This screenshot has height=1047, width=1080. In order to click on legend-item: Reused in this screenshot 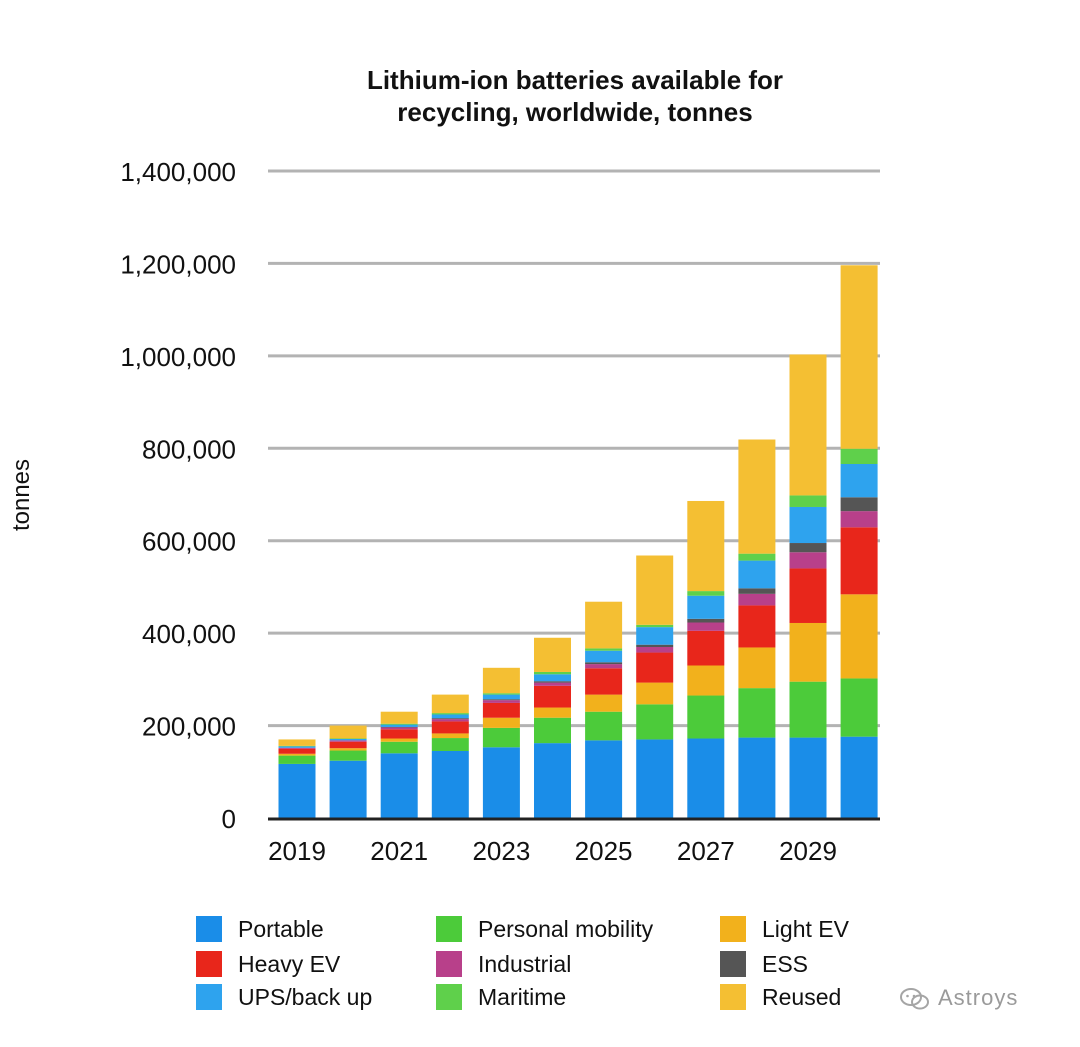, I will do `click(780, 997)`.